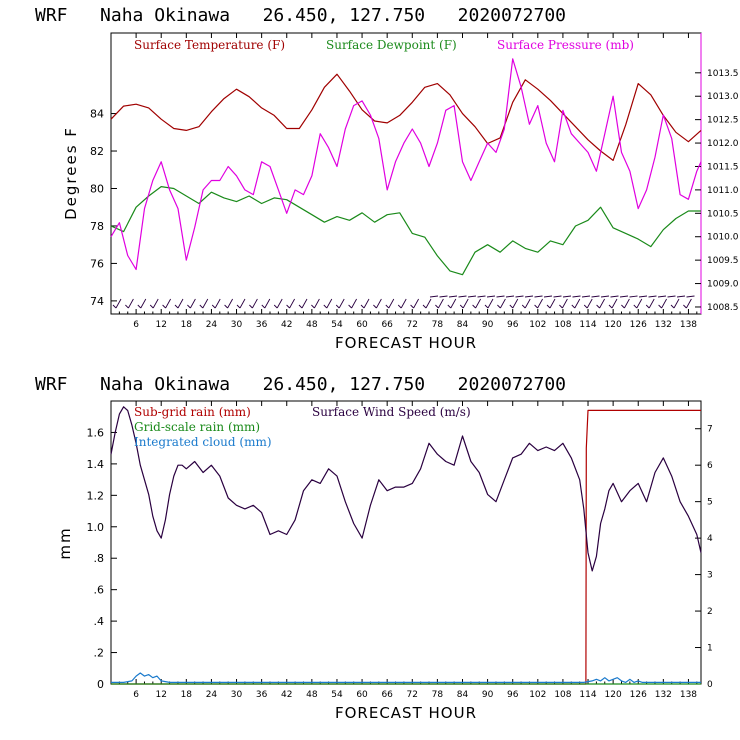 The image size is (740, 740). I want to click on chart1-y-axis-label: Degrees F, so click(71, 173).